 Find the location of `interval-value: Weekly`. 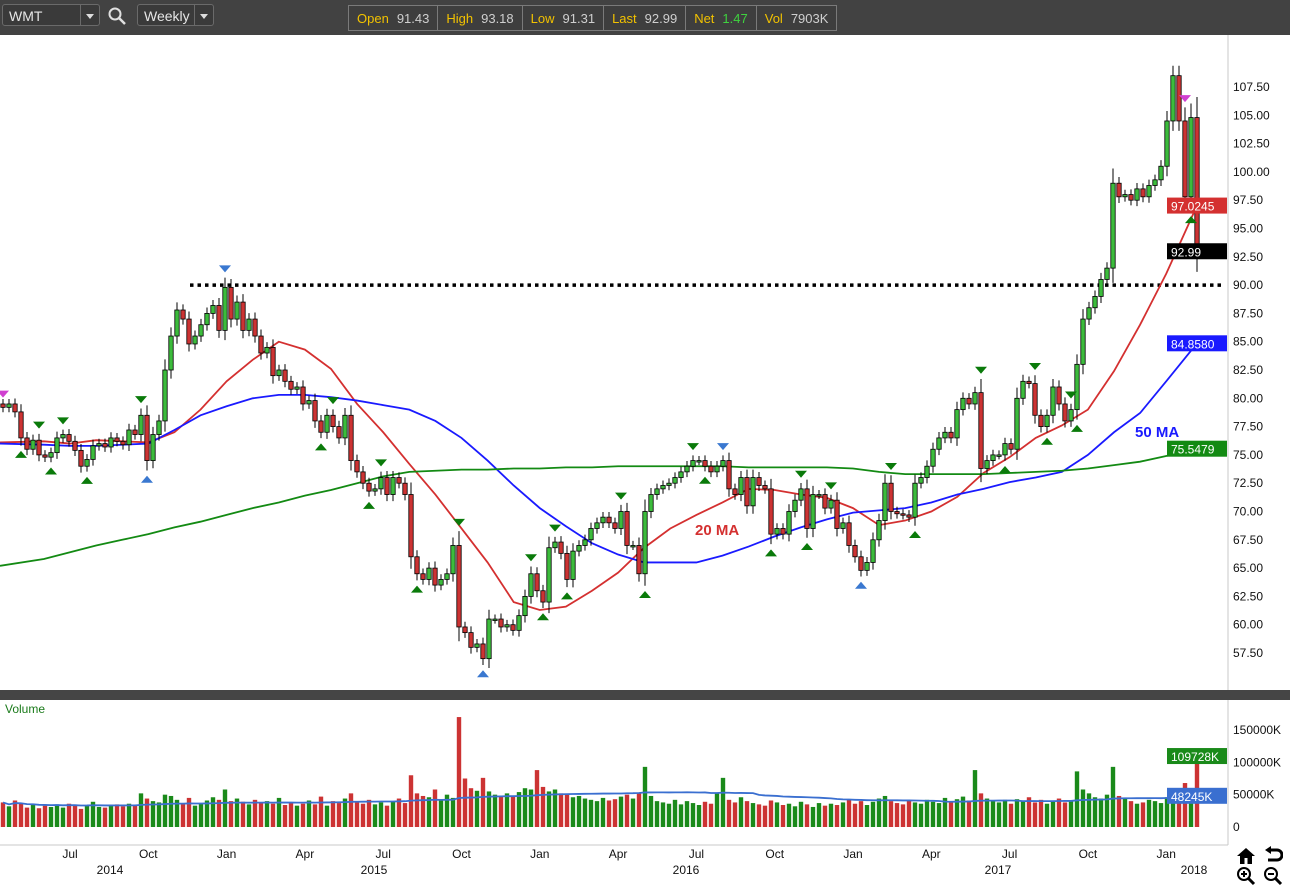

interval-value: Weekly is located at coordinates (167, 16).